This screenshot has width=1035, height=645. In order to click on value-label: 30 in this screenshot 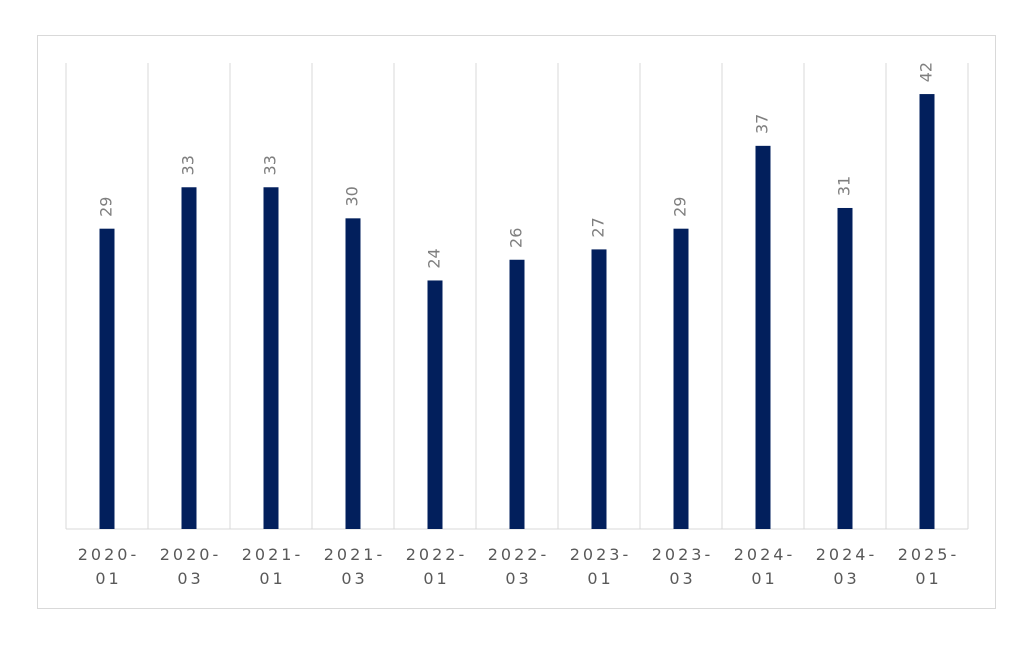, I will do `click(352, 196)`.